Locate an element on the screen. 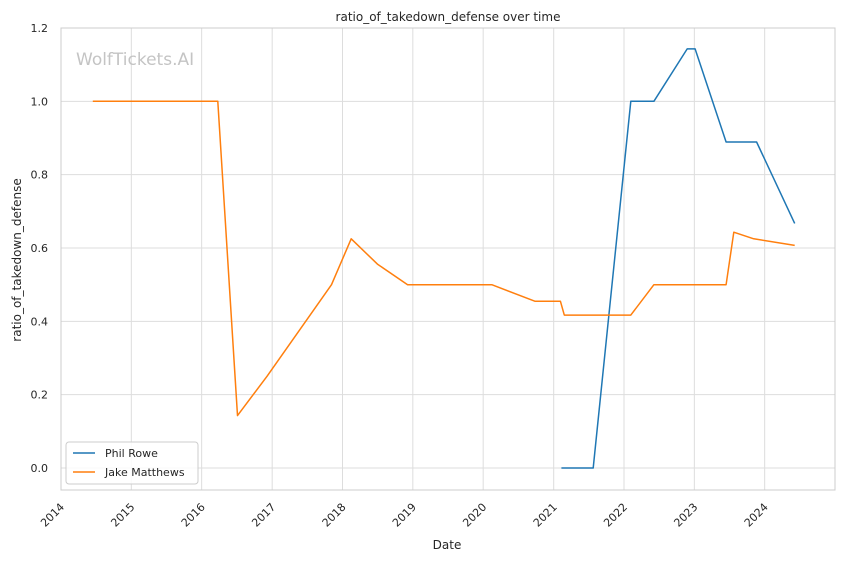 This screenshot has height=561, width=844. y-tick-label: 0.6 is located at coordinates (40, 248).